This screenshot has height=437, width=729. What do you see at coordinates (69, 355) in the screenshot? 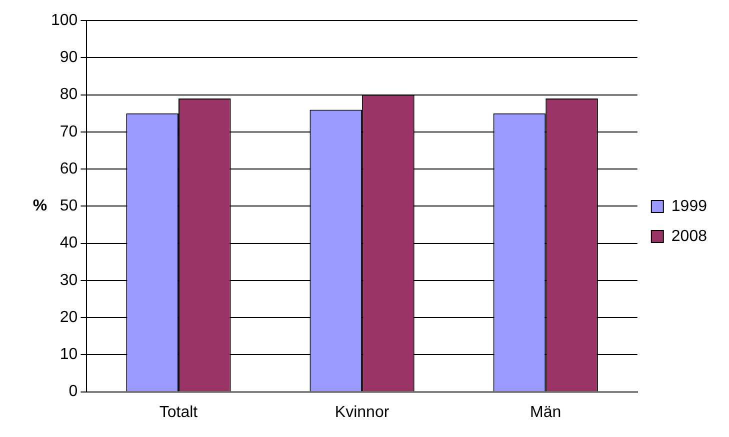
I see `y-tick-label: 10` at bounding box center [69, 355].